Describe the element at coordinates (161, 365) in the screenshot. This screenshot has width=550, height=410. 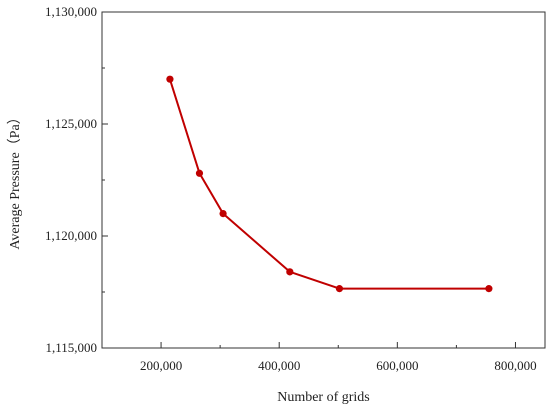
I see `x-tick-label: 200,000` at that location.